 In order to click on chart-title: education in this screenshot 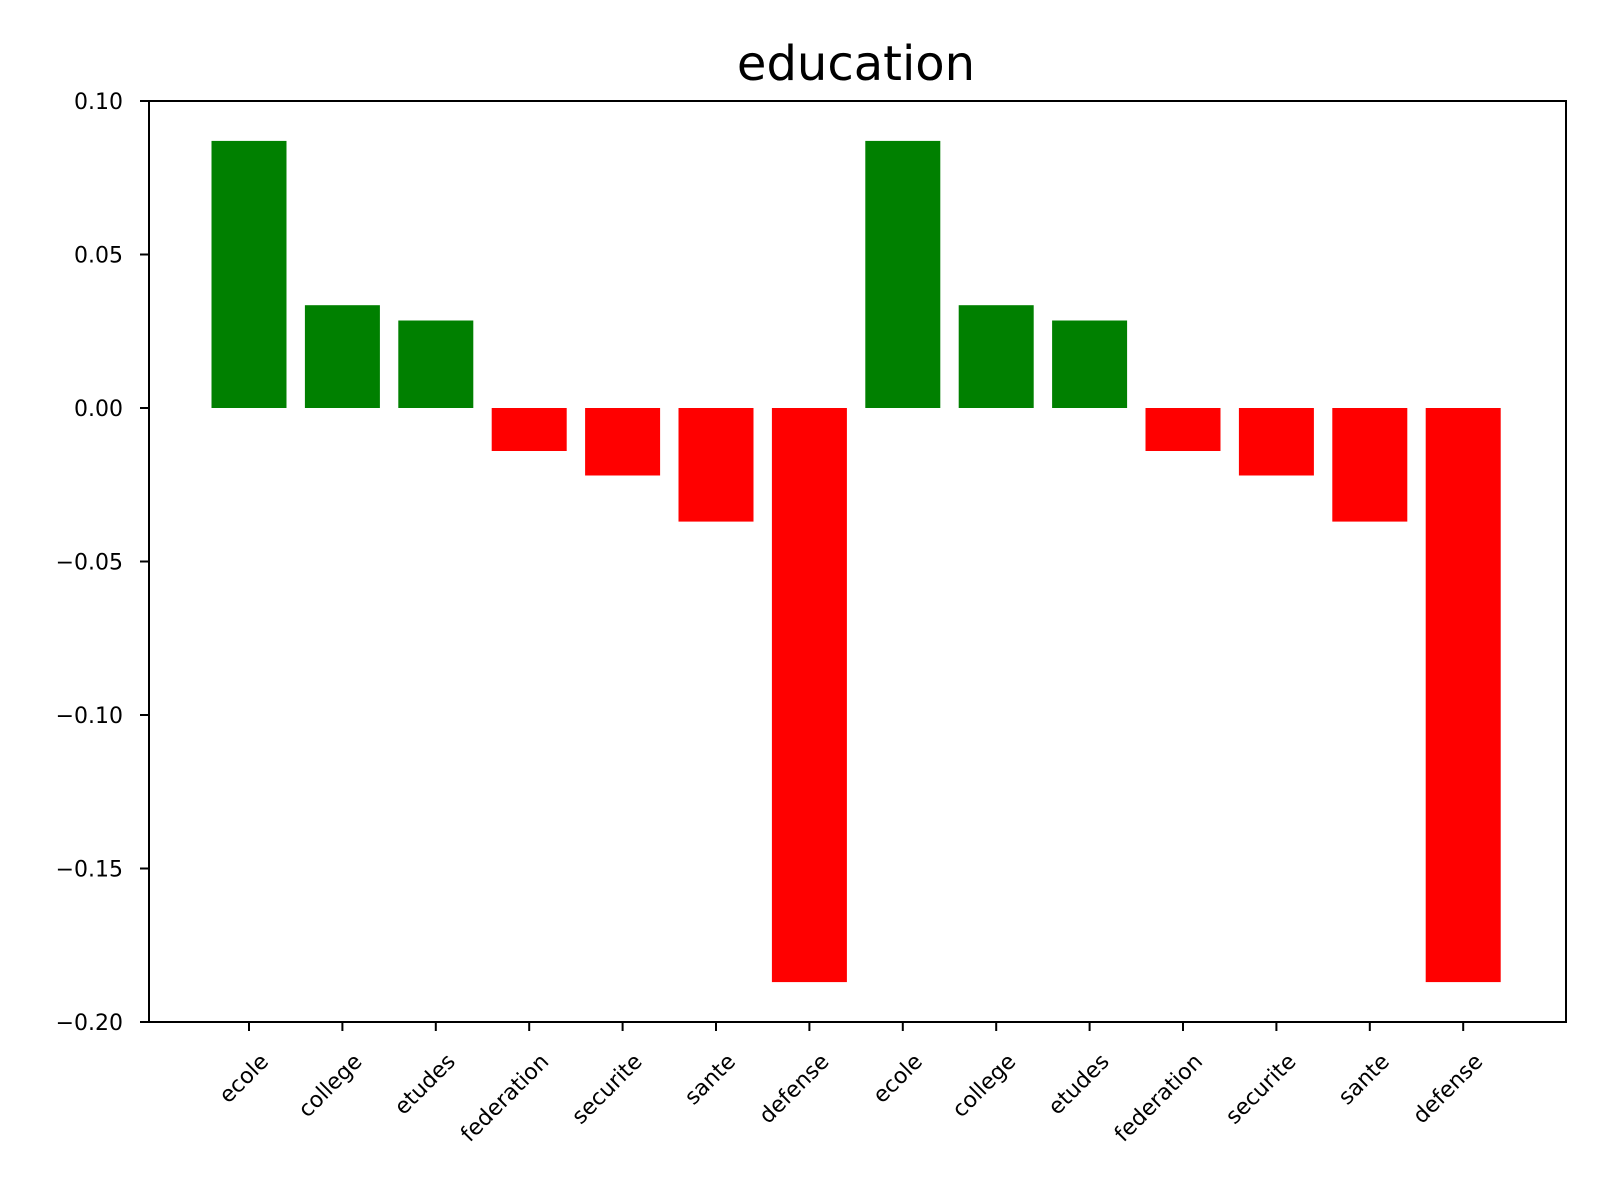, I will do `click(856, 64)`.